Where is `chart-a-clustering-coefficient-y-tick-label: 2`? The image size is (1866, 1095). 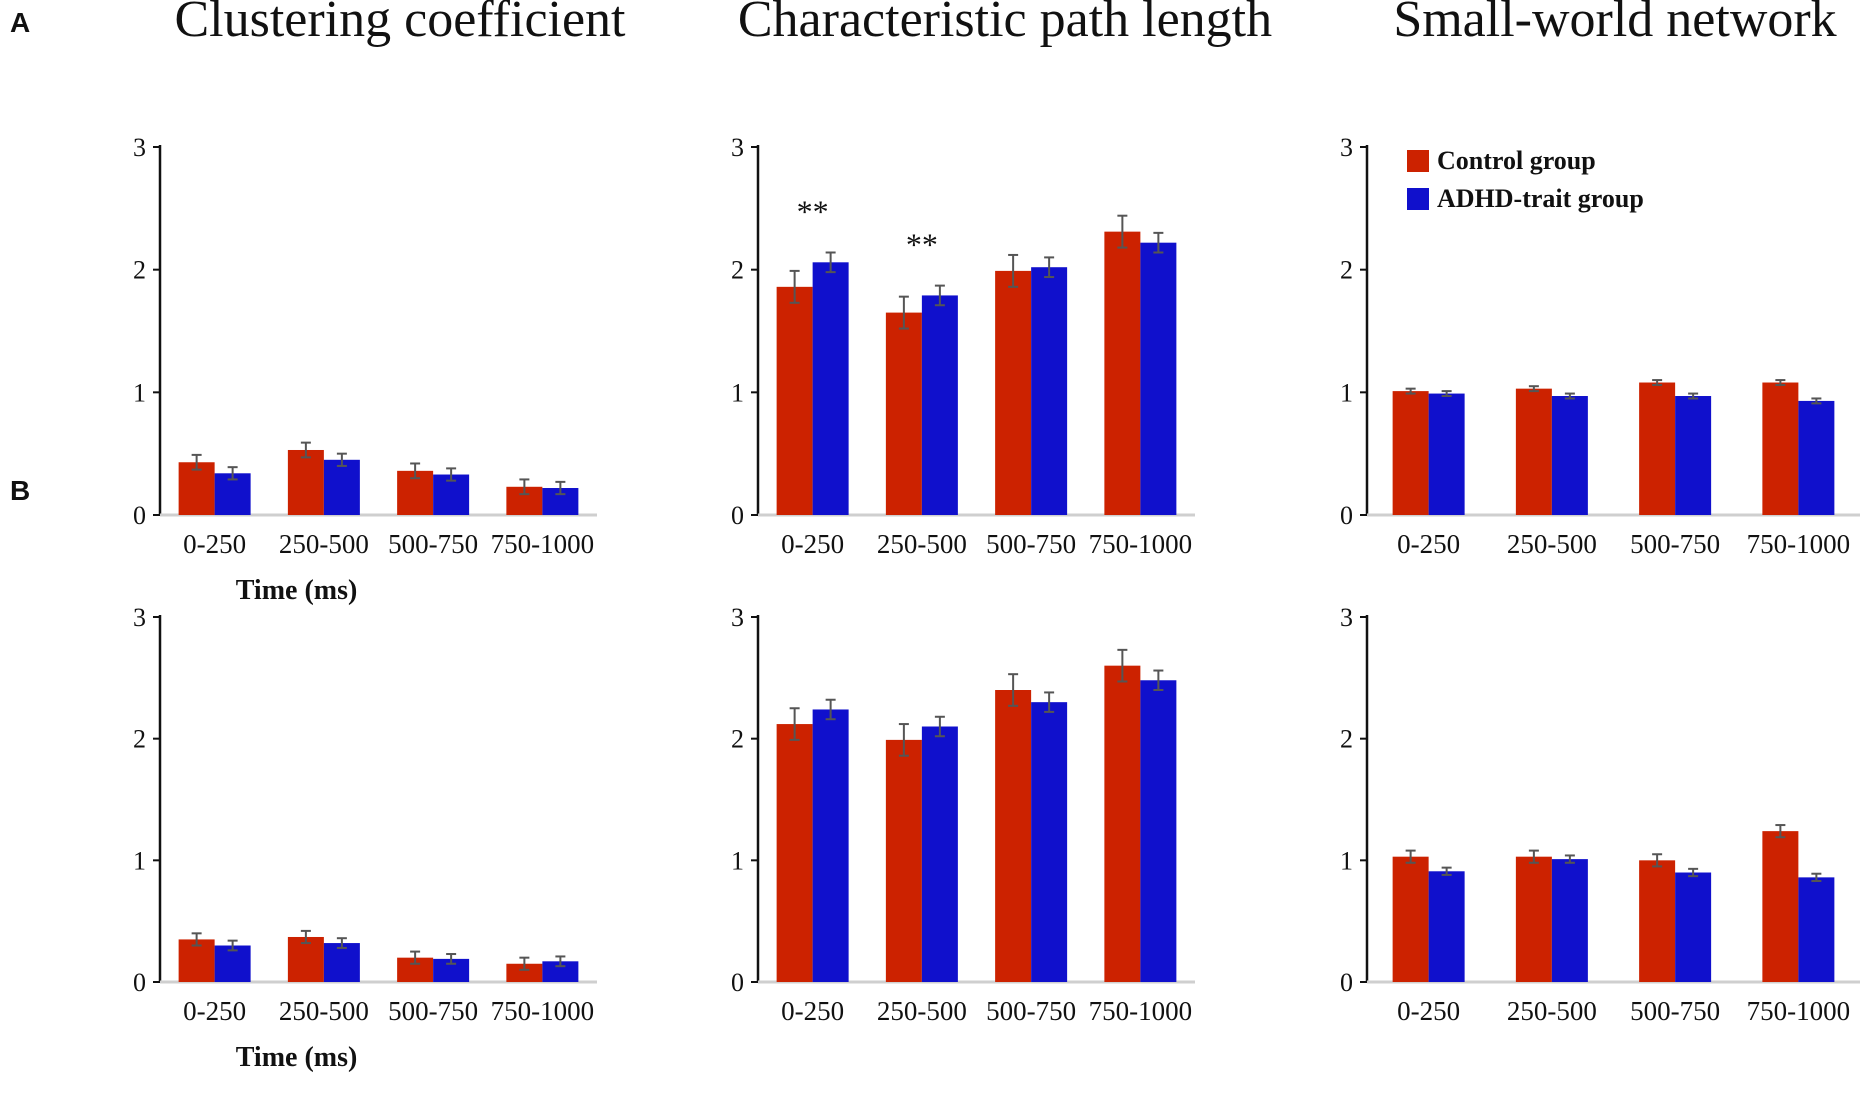 chart-a-clustering-coefficient-y-tick-label: 2 is located at coordinates (139, 270).